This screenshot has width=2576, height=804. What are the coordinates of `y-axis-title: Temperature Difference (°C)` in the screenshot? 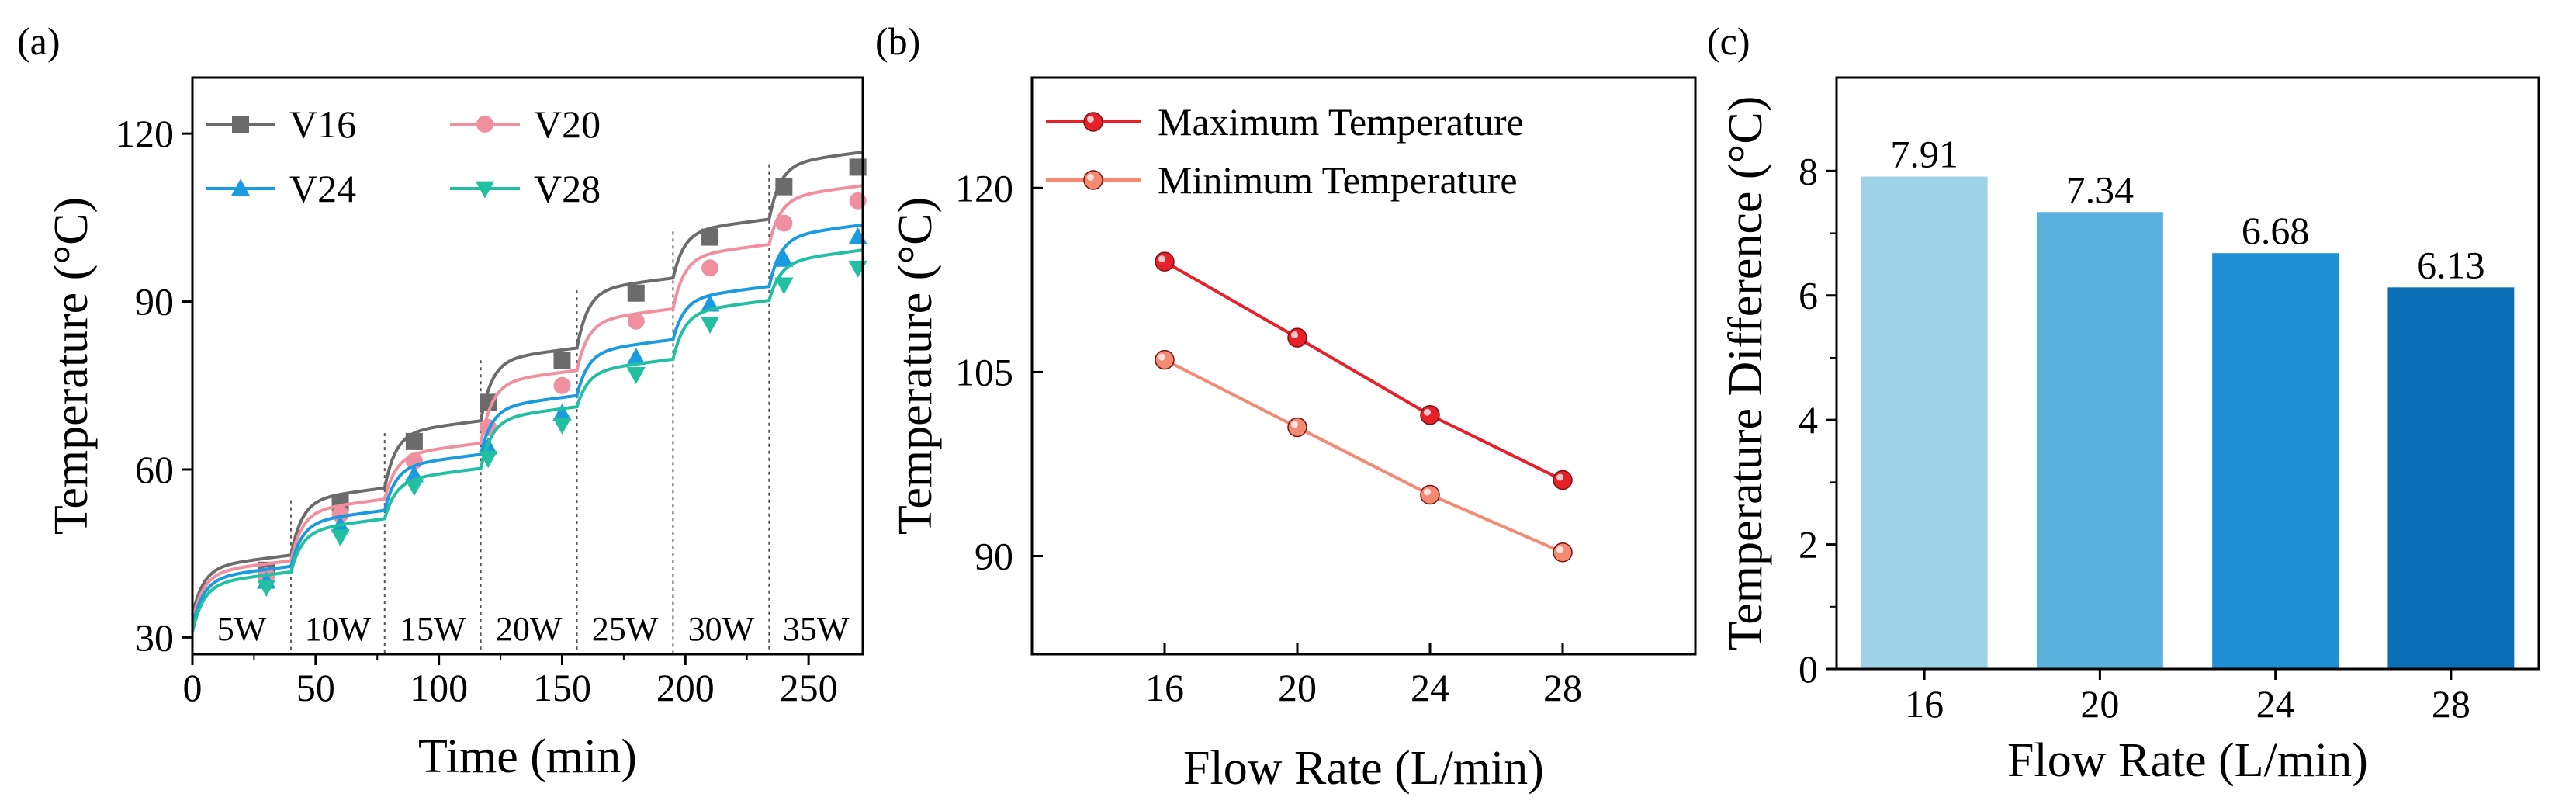 It's located at (1745, 373).